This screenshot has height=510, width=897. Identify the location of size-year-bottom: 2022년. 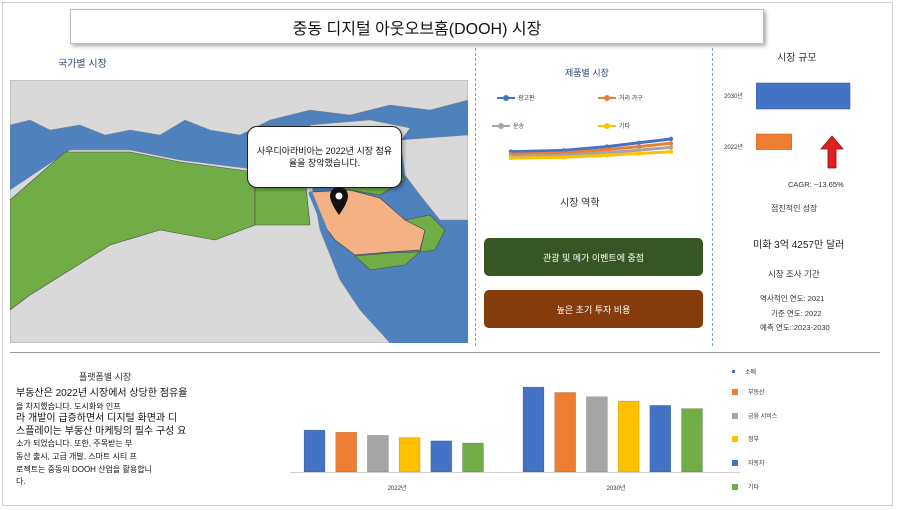
(733, 148).